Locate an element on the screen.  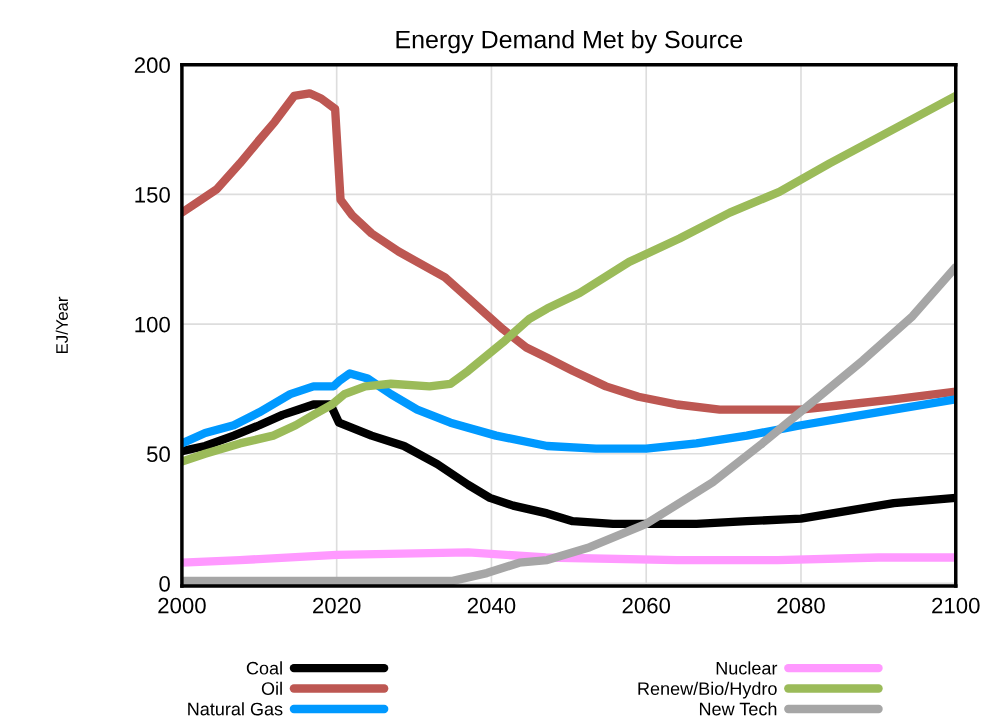
legend-label: Oil is located at coordinates (271, 688).